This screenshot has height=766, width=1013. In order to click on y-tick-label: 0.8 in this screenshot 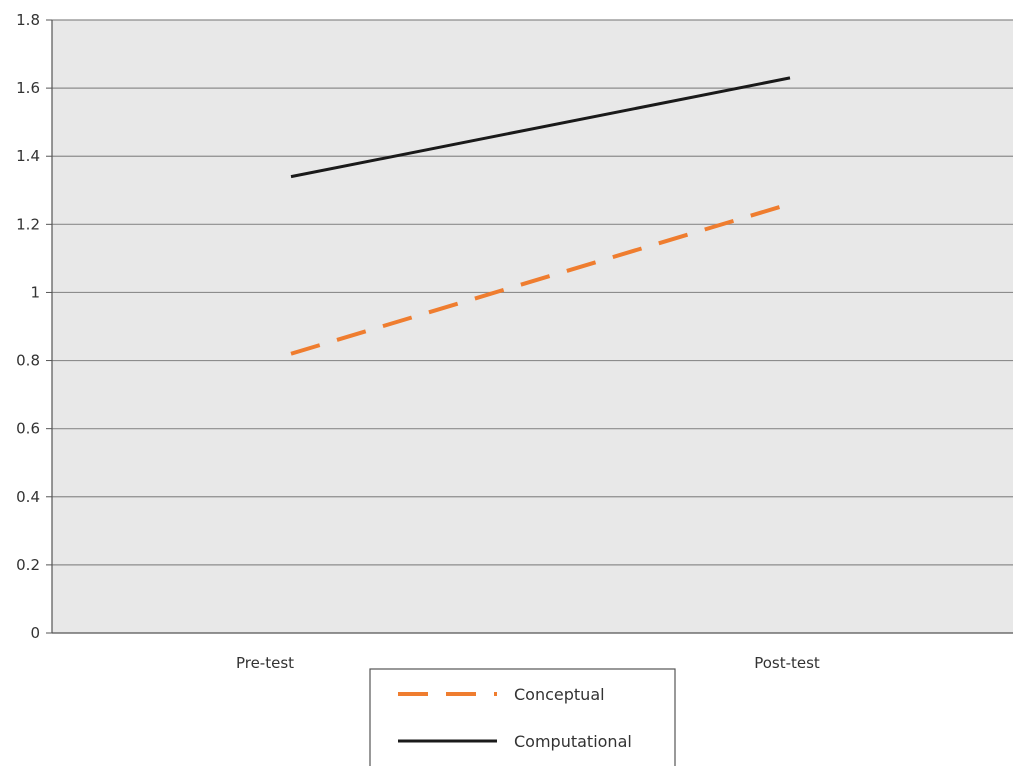, I will do `click(28, 361)`.